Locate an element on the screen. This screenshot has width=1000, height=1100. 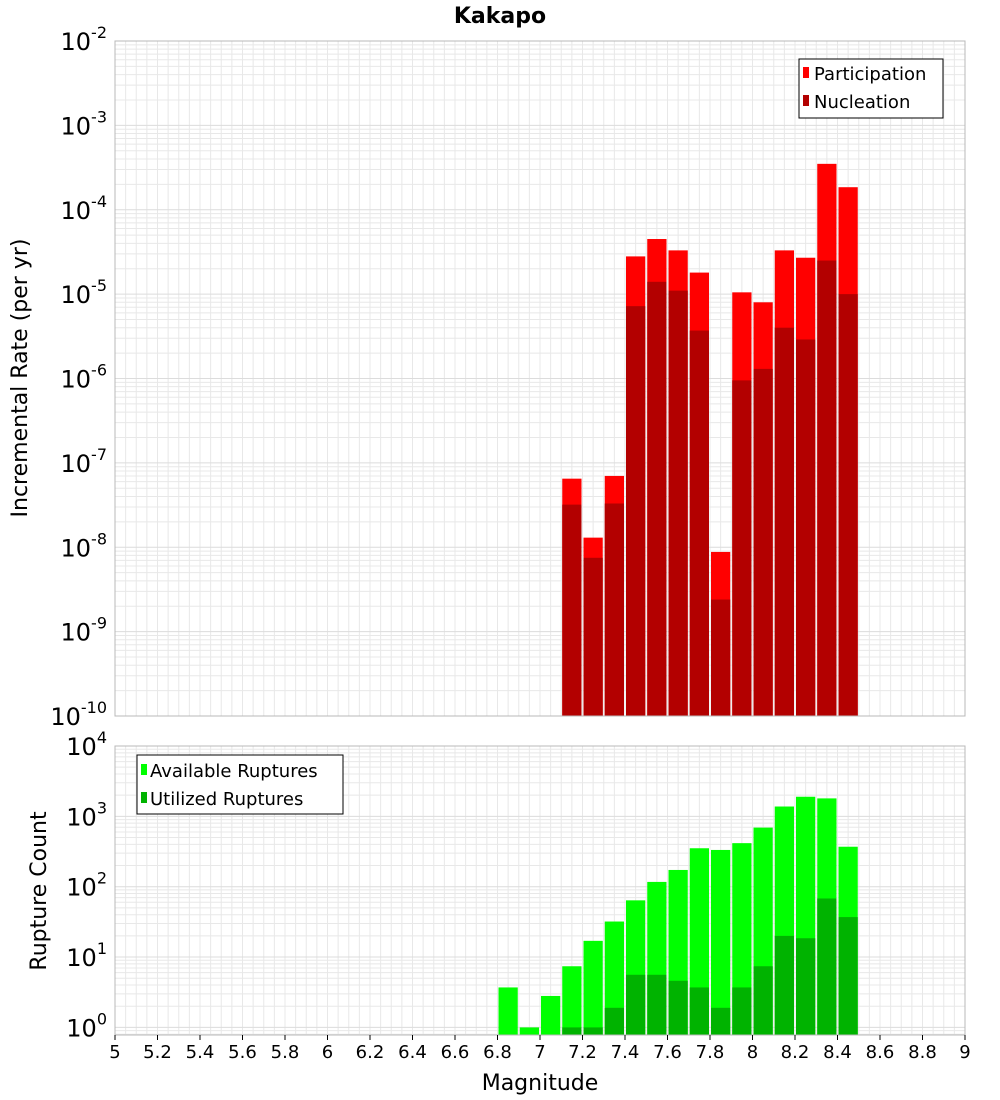
y-tick-label: 10⁰ is located at coordinates (86, 1025).